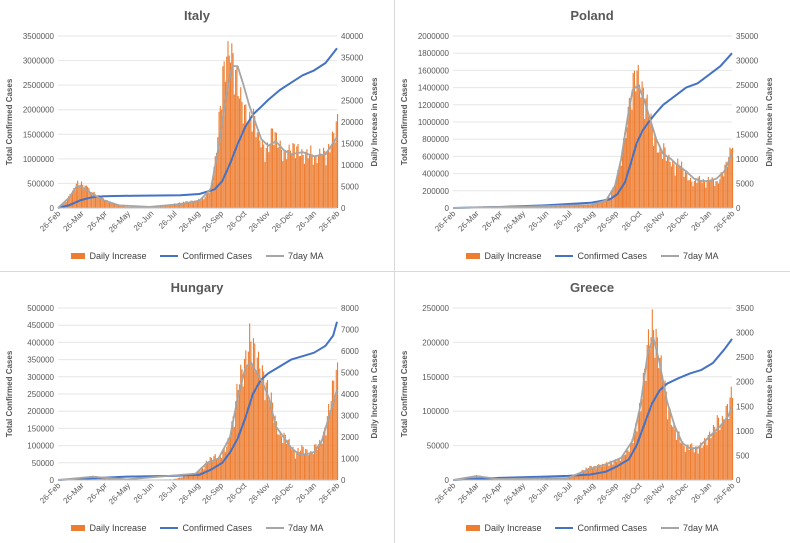  I want to click on y-axis-title: Total Confirmed Cases, so click(9, 121).